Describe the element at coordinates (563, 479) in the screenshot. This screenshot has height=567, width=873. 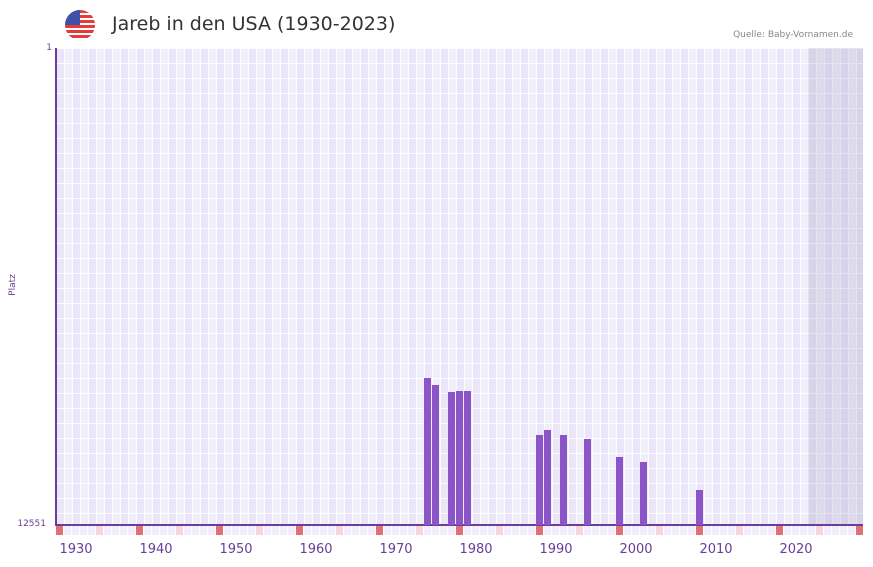
I see `bar-1991` at that location.